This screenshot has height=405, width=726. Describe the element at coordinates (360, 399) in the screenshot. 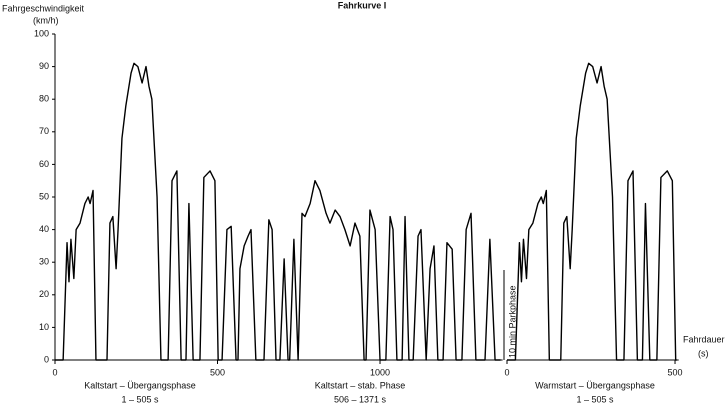

I see `phase-range: 506 – 1371 s` at that location.